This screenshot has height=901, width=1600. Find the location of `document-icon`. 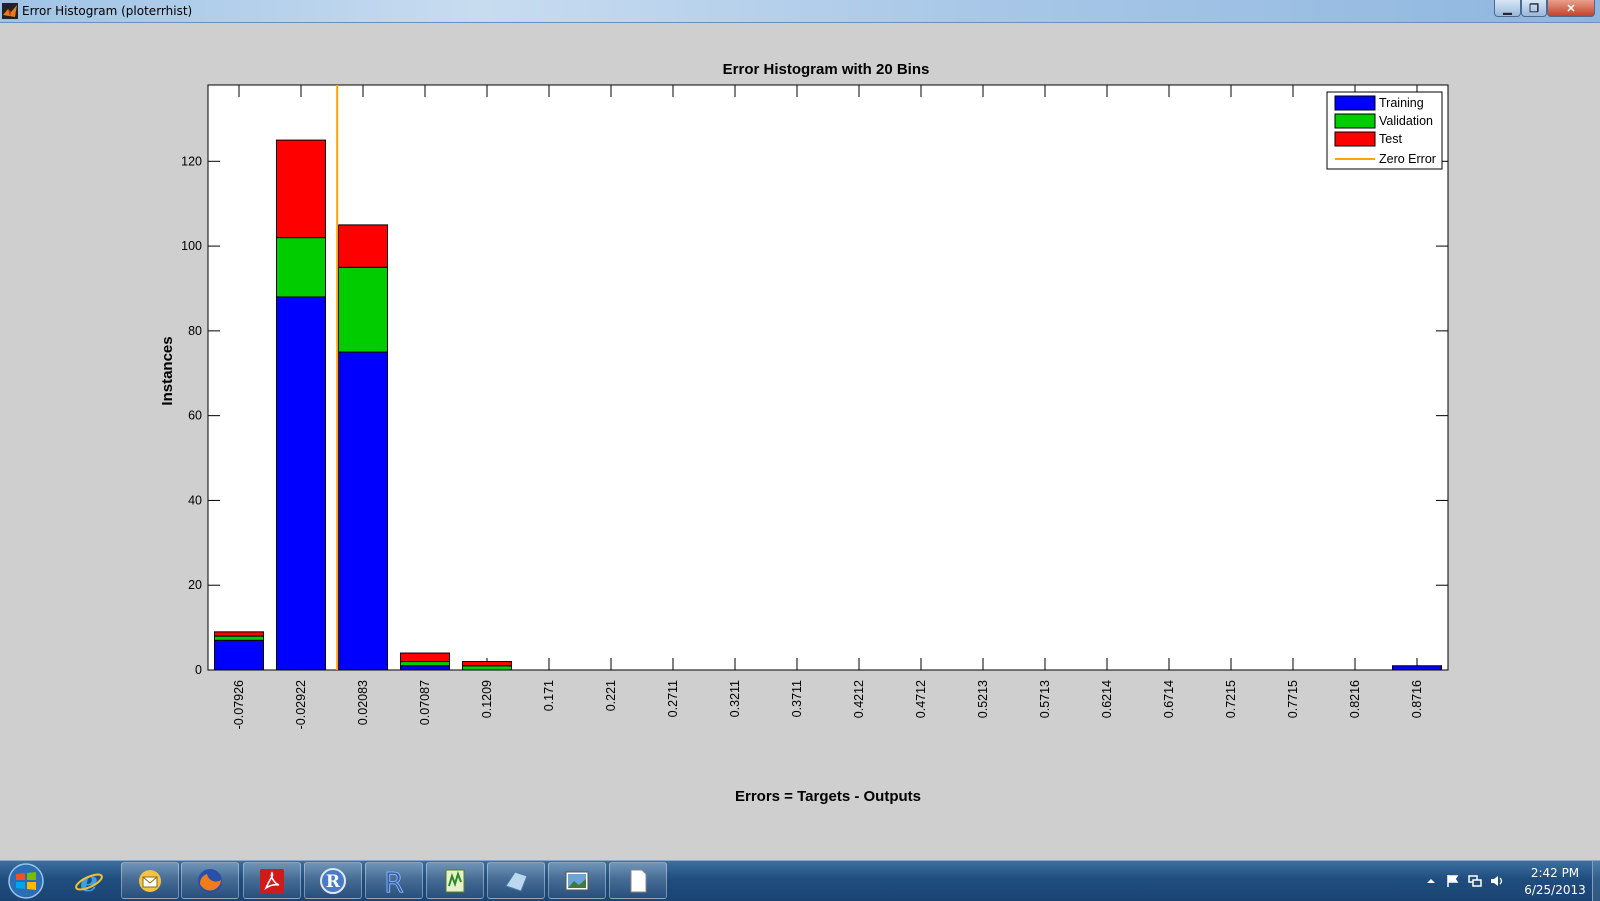

document-icon is located at coordinates (638, 880).